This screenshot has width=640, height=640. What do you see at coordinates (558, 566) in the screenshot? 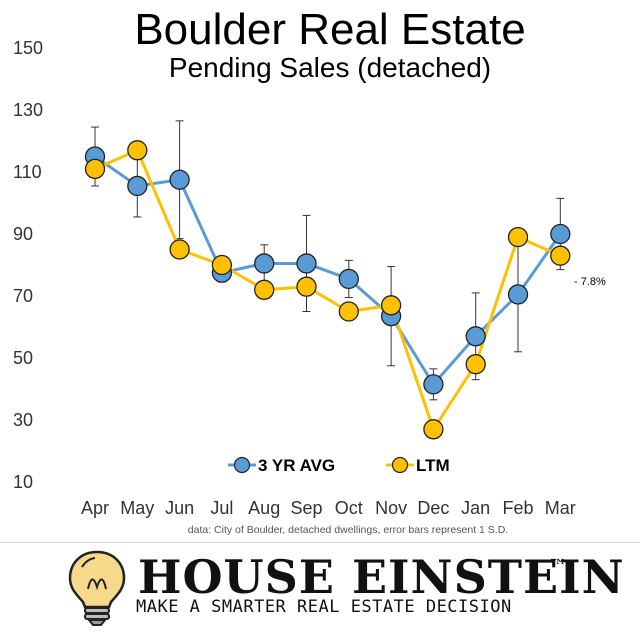
I see `trademark-symbol: ™` at bounding box center [558, 566].